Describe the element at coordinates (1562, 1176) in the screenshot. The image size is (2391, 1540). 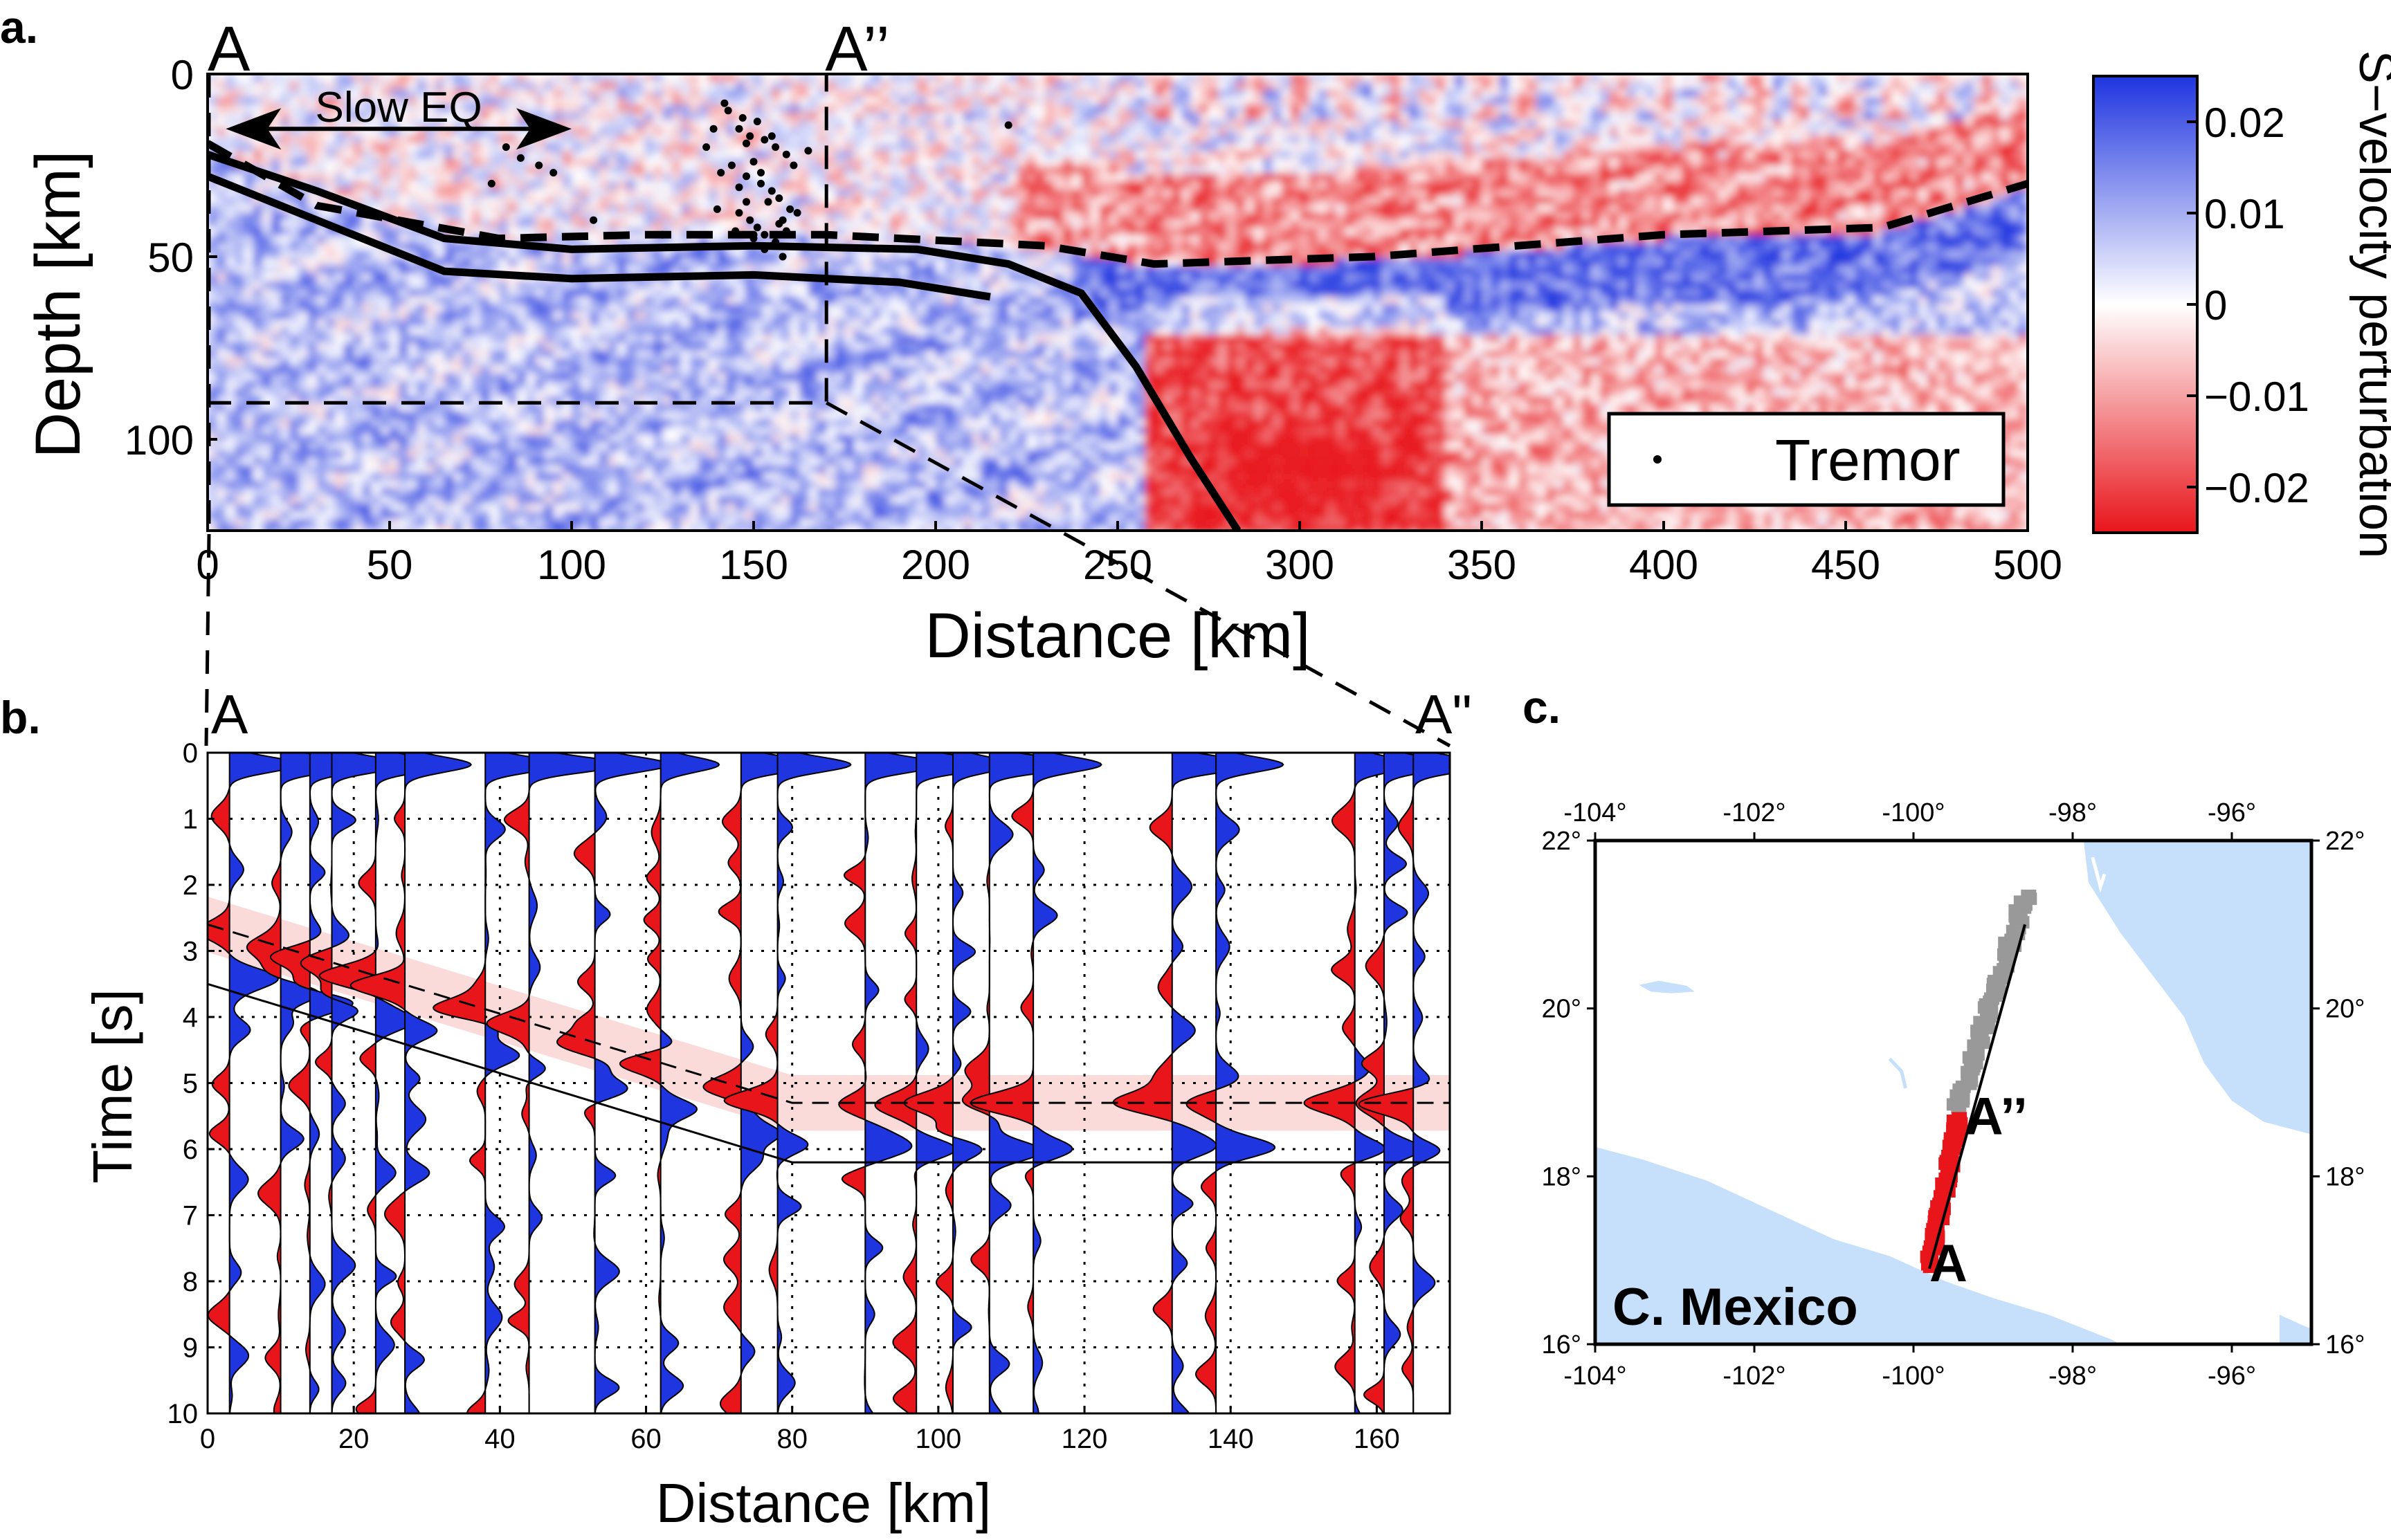
I see `lat-tick-label-left: 18°` at that location.